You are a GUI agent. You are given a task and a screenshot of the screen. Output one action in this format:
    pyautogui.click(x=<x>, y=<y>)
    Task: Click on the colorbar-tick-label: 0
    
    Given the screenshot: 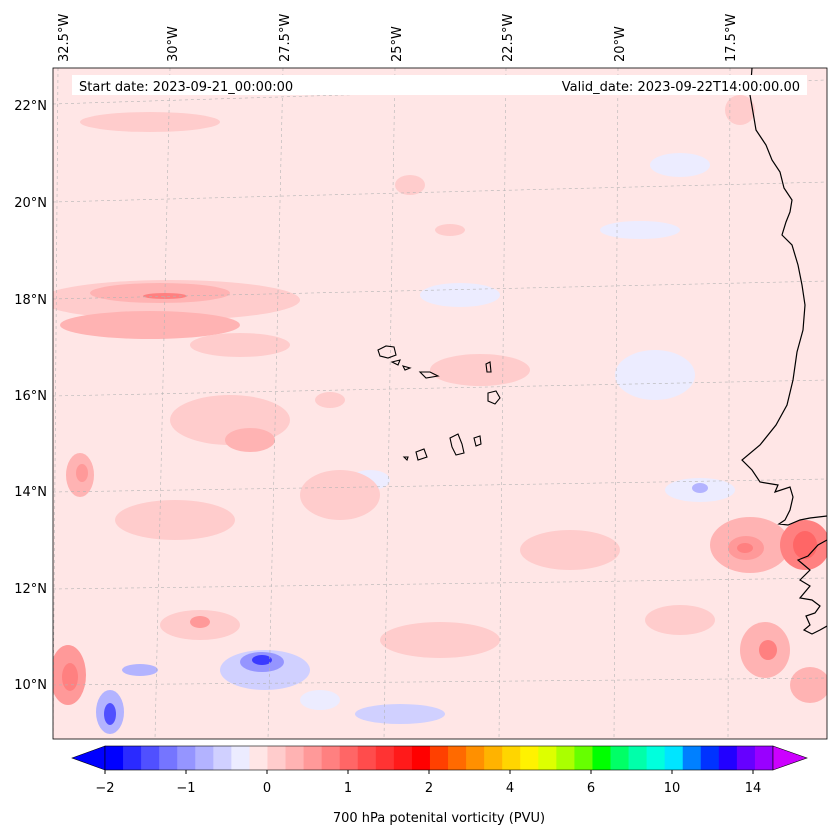 What is the action you would take?
    pyautogui.click(x=267, y=788)
    